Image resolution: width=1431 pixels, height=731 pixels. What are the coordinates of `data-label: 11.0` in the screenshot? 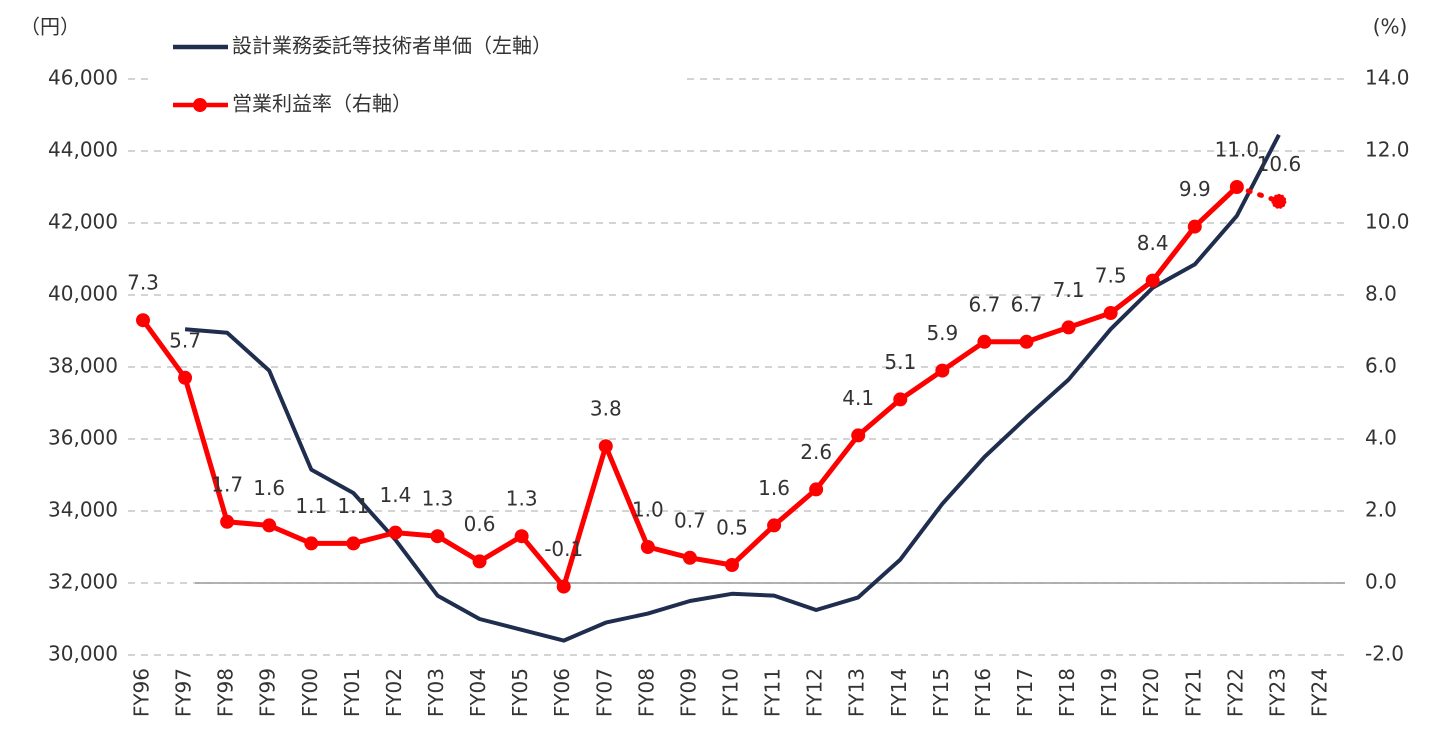 It's located at (1237, 150).